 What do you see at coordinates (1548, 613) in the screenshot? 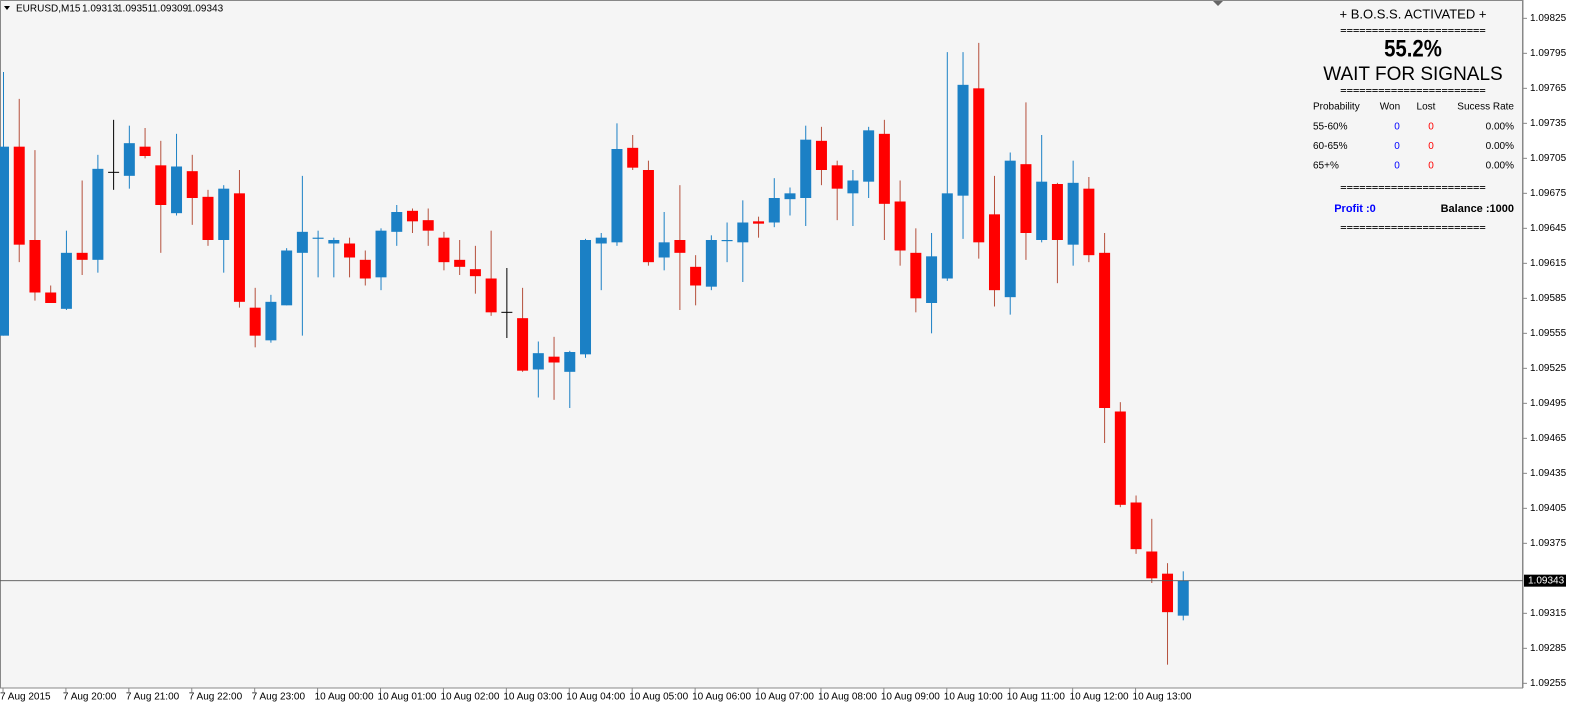
I see `y-tick-label: 1.09315` at bounding box center [1548, 613].